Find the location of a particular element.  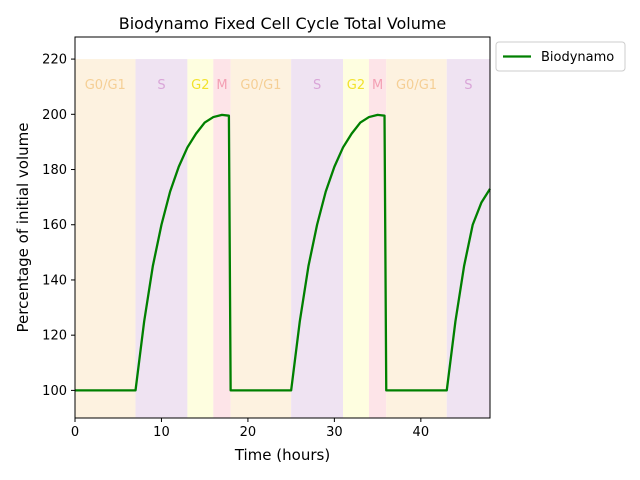

phase-label-5: S is located at coordinates (317, 85).